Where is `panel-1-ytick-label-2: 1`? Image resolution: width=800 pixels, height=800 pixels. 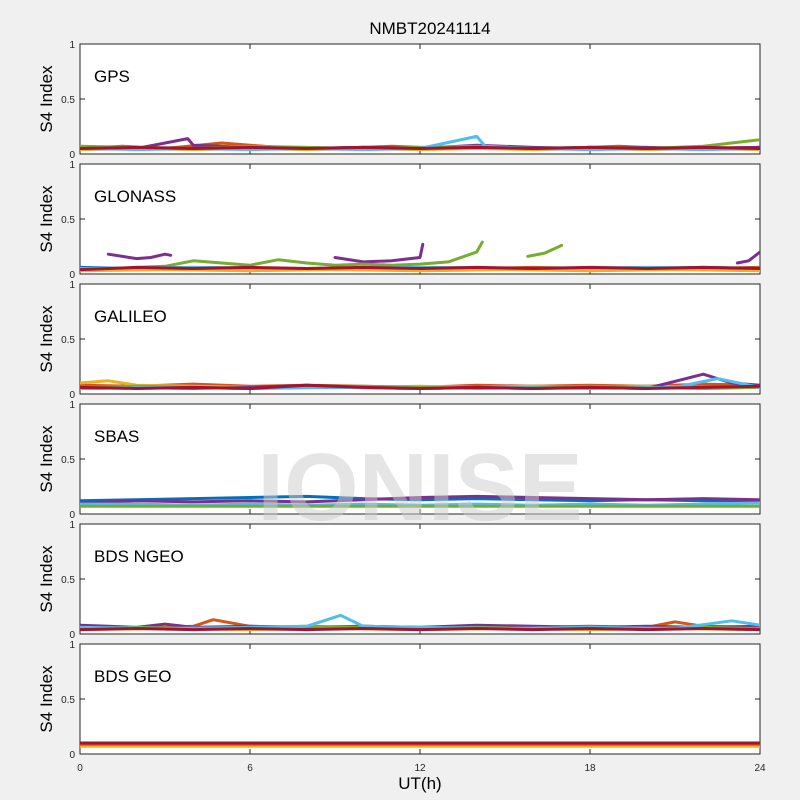 panel-1-ytick-label-2: 1 is located at coordinates (72, 165).